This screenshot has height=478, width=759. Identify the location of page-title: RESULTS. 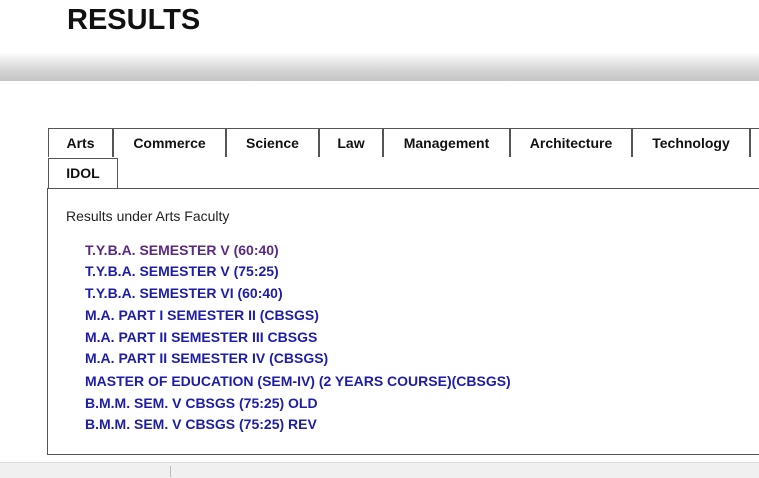
(134, 20).